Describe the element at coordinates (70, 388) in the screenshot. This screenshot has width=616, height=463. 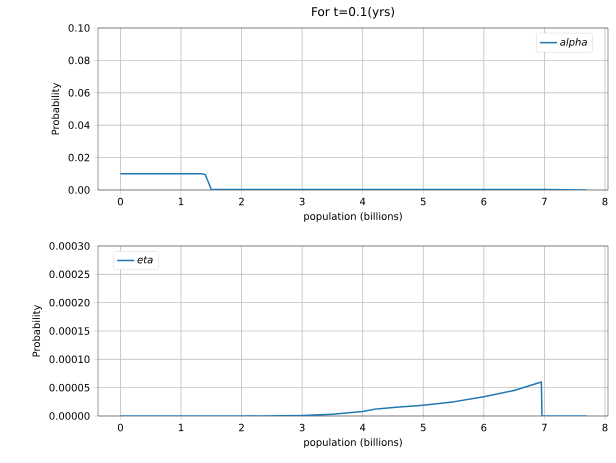
I see `y-tick-label: 0.00005` at that location.